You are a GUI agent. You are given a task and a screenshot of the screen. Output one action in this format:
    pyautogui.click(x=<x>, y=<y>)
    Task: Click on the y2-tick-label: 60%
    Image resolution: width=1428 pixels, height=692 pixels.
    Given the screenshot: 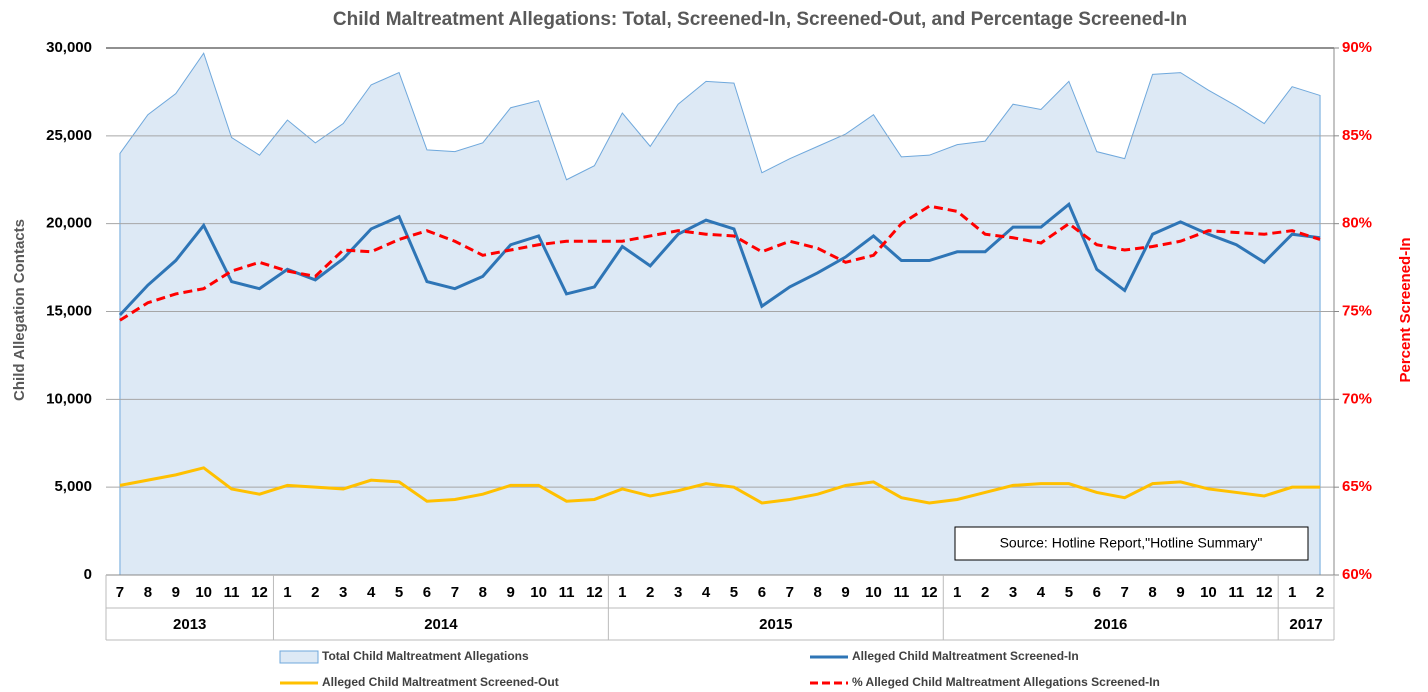 What is the action you would take?
    pyautogui.click(x=1357, y=574)
    